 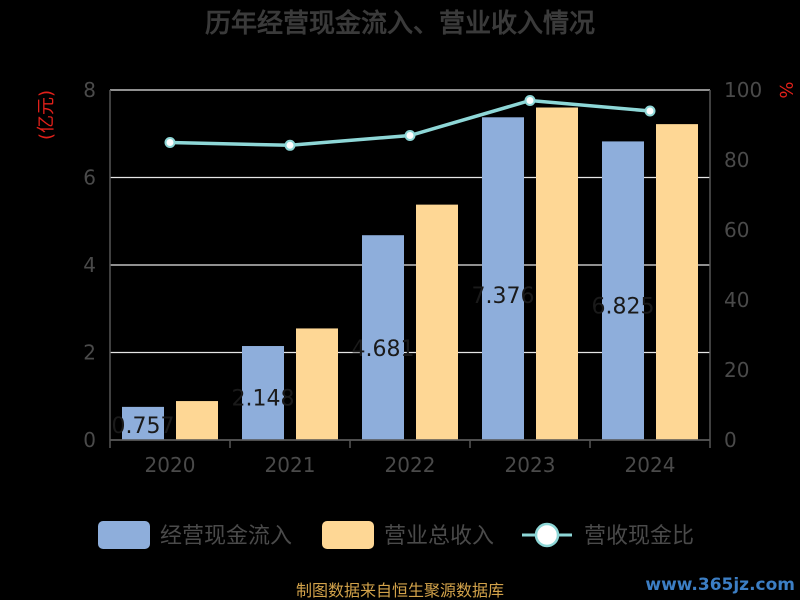 What do you see at coordinates (290, 465) in the screenshot?
I see `x-tick-label: 2021` at bounding box center [290, 465].